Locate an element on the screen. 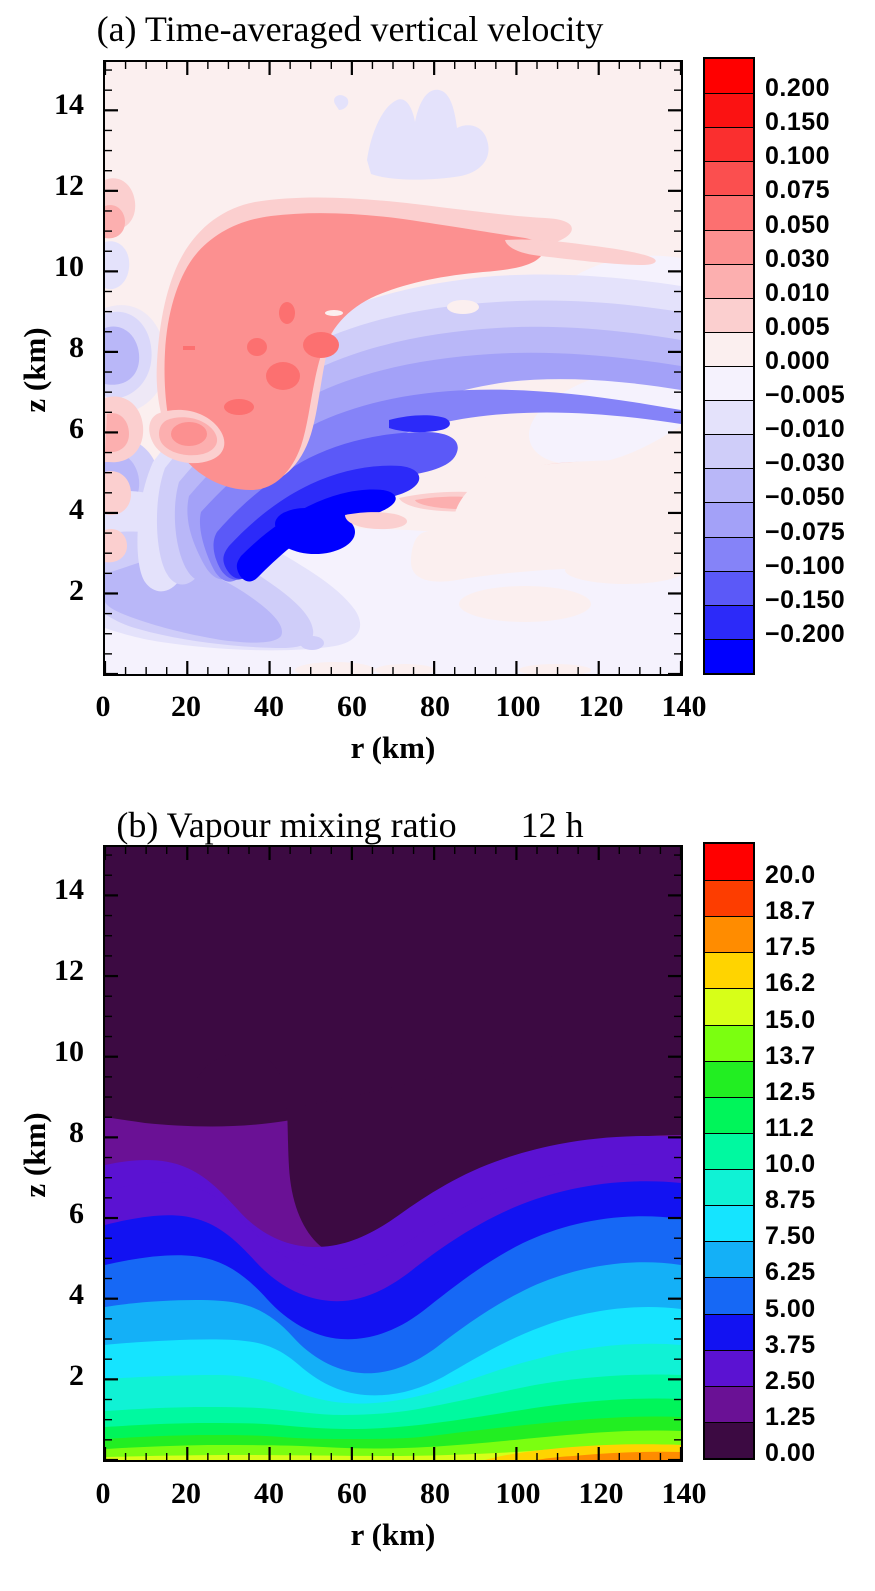 The image size is (875, 1591). colorbar-tick-label: −0.100 is located at coordinates (805, 565).